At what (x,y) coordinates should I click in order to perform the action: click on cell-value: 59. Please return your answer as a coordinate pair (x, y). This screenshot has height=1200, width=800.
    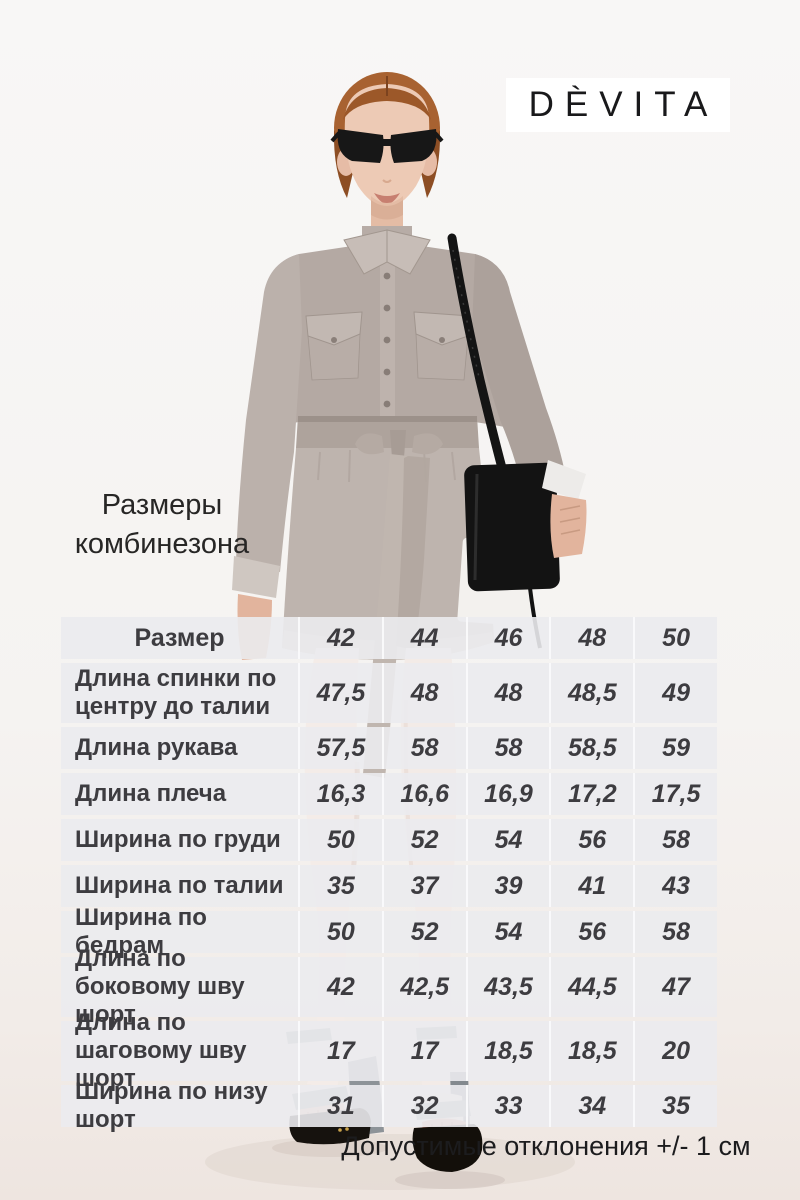
    Looking at the image, I should click on (675, 748).